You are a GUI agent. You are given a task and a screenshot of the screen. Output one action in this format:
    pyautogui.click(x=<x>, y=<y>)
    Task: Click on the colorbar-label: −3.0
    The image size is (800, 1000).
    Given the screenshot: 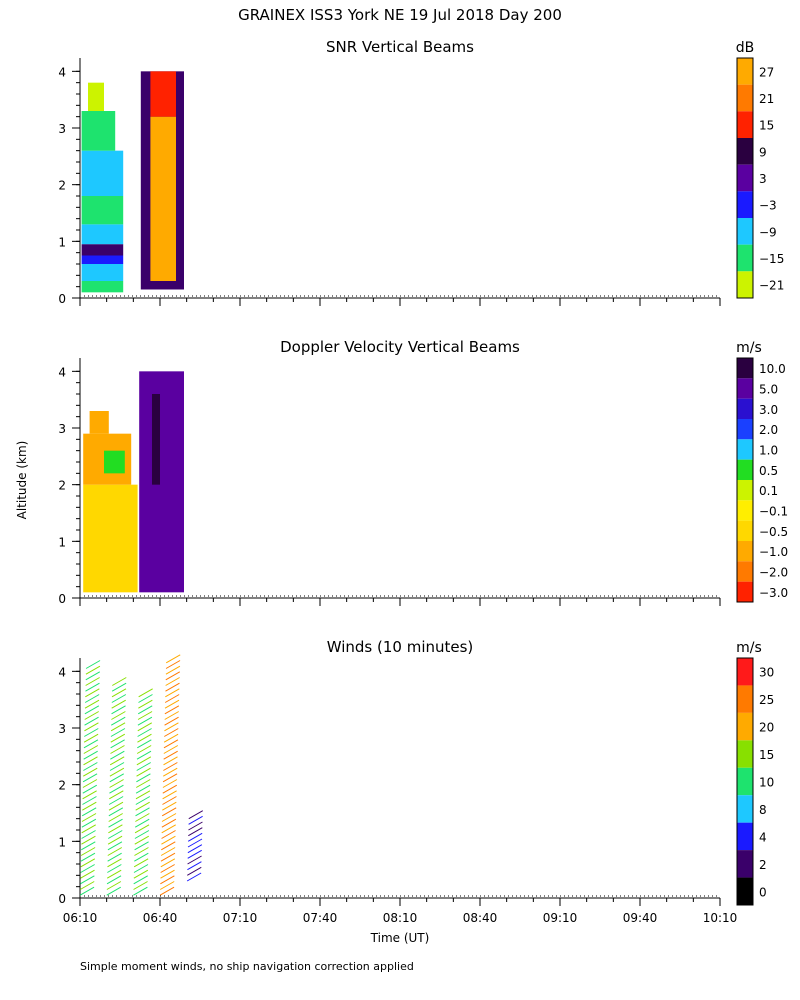 What is the action you would take?
    pyautogui.click(x=773, y=593)
    